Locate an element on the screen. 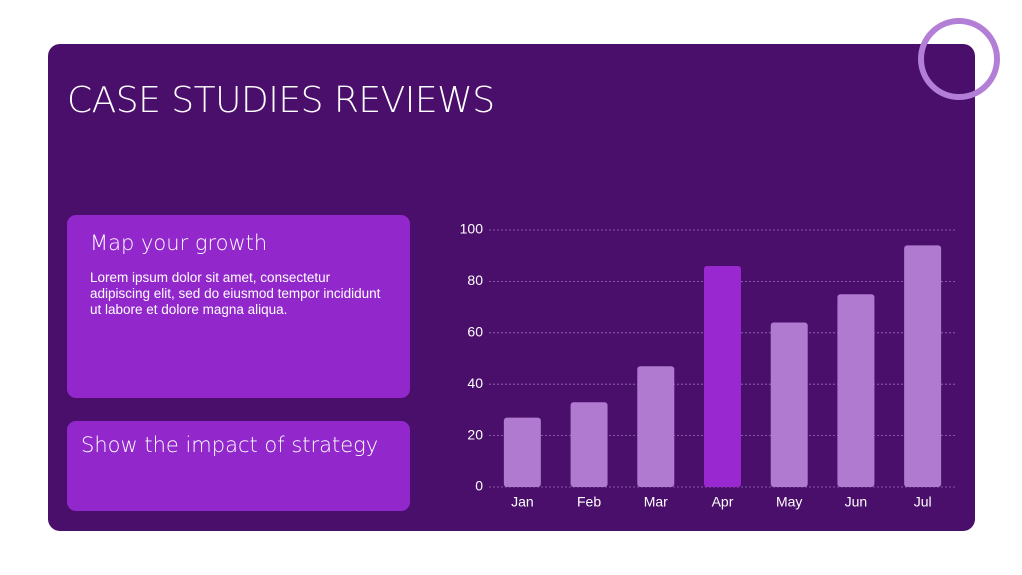 The height and width of the screenshot is (575, 1022). x-tick-label: Apr is located at coordinates (723, 502).